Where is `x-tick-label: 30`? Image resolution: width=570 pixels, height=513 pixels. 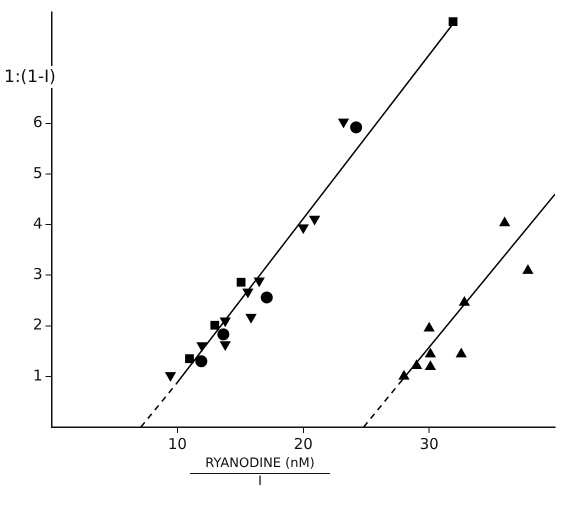
x-tick-label: 30 is located at coordinates (429, 443).